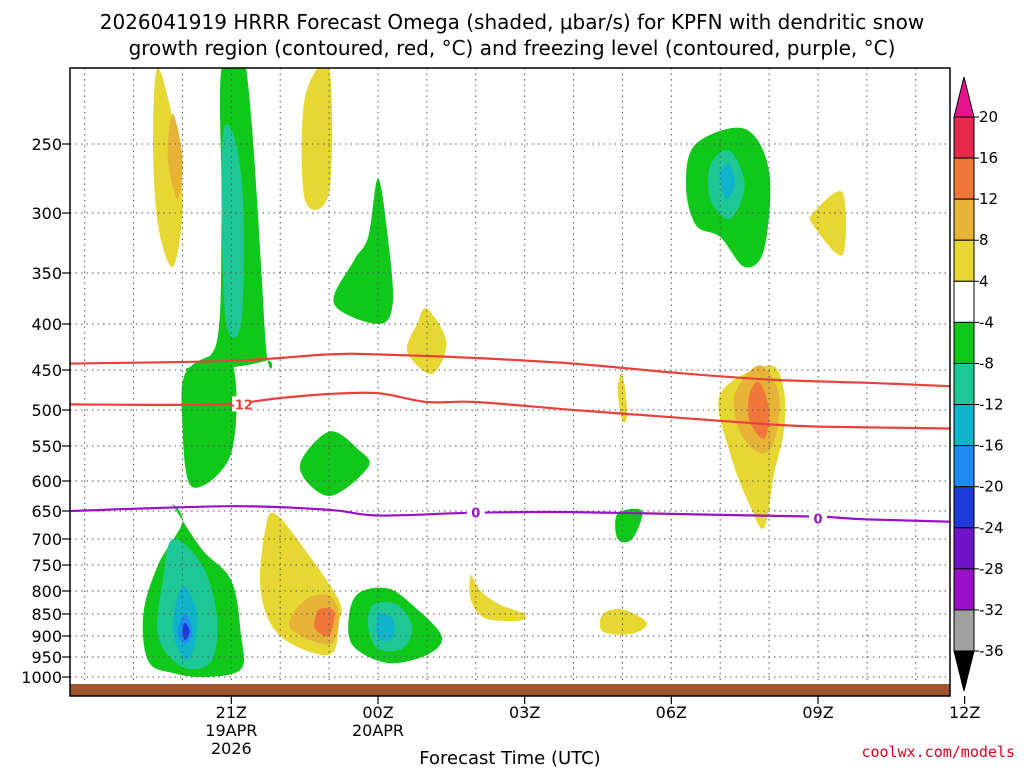 This screenshot has height=768, width=1024. What do you see at coordinates (991, 528) in the screenshot?
I see `colorbar-label: -24` at bounding box center [991, 528].